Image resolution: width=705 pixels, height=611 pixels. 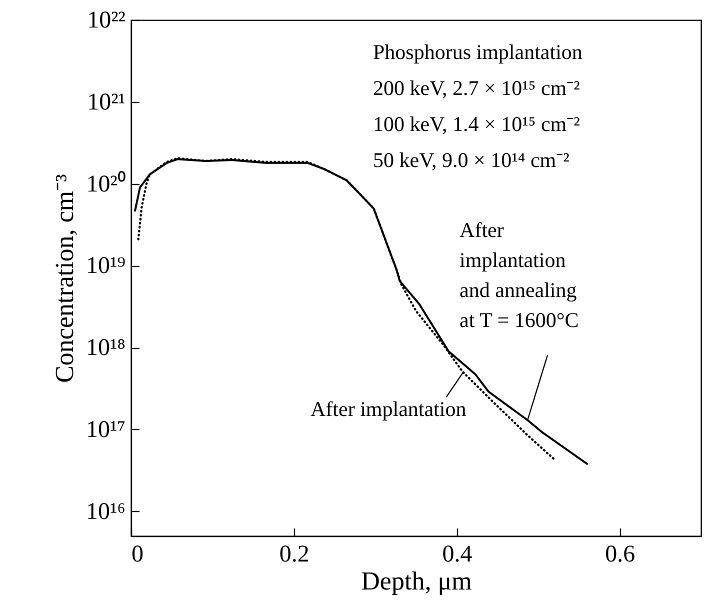 What do you see at coordinates (476, 88) in the screenshot?
I see `annotation: 200 keV, 2.7 × 10¹⁵ cm⁻²` at bounding box center [476, 88].